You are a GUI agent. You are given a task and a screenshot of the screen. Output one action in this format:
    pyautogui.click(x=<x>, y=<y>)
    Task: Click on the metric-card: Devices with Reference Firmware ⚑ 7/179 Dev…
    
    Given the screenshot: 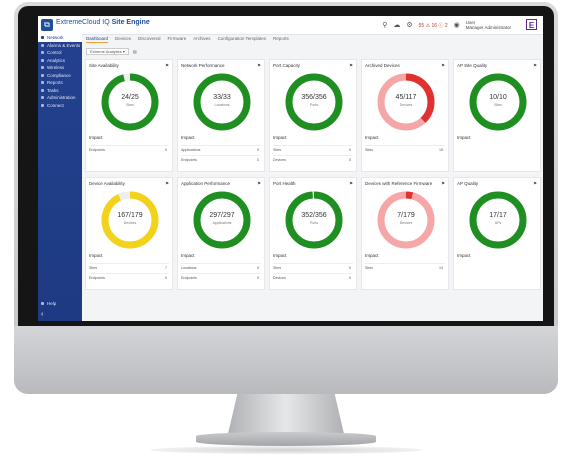 What is the action you would take?
    pyautogui.click(x=405, y=233)
    